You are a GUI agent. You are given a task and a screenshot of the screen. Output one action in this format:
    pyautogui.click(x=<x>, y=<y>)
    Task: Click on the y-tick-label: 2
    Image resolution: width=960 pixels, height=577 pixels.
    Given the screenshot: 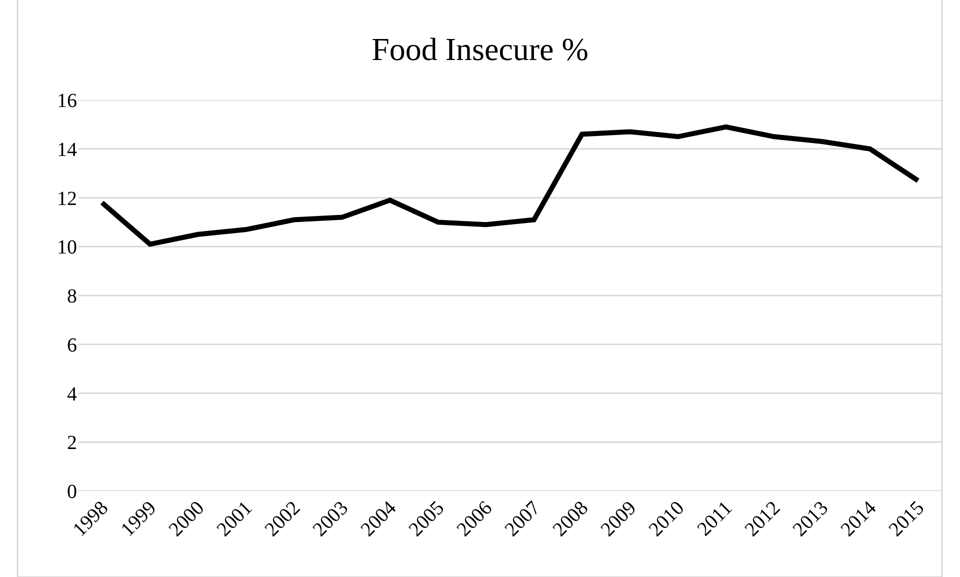 What is the action you would take?
    pyautogui.click(x=72, y=443)
    